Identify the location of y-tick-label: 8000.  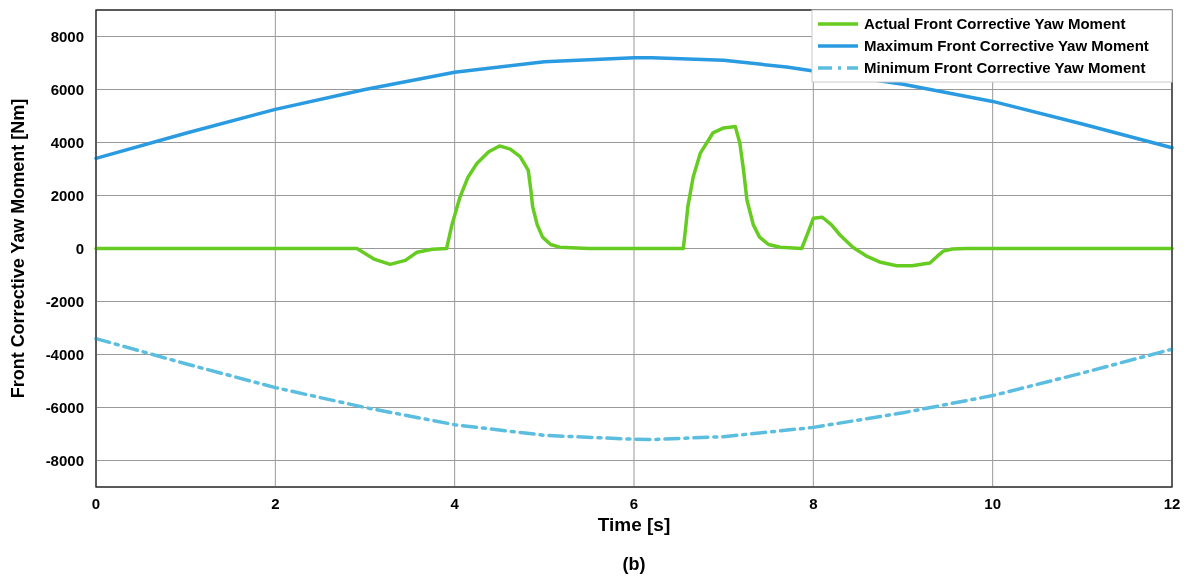
(67, 36).